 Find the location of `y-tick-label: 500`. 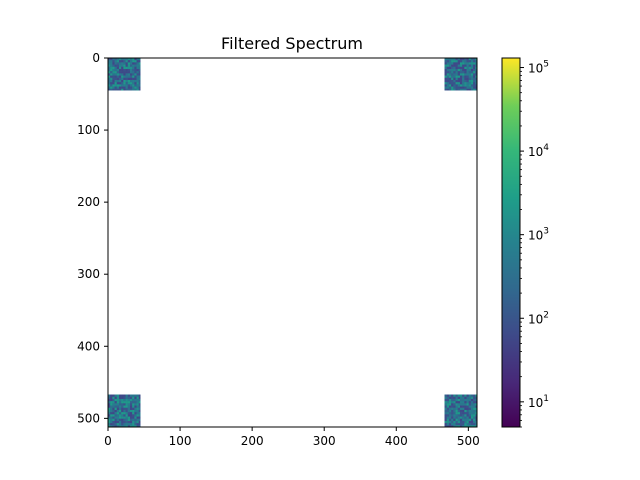

y-tick-label: 500 is located at coordinates (88, 418).